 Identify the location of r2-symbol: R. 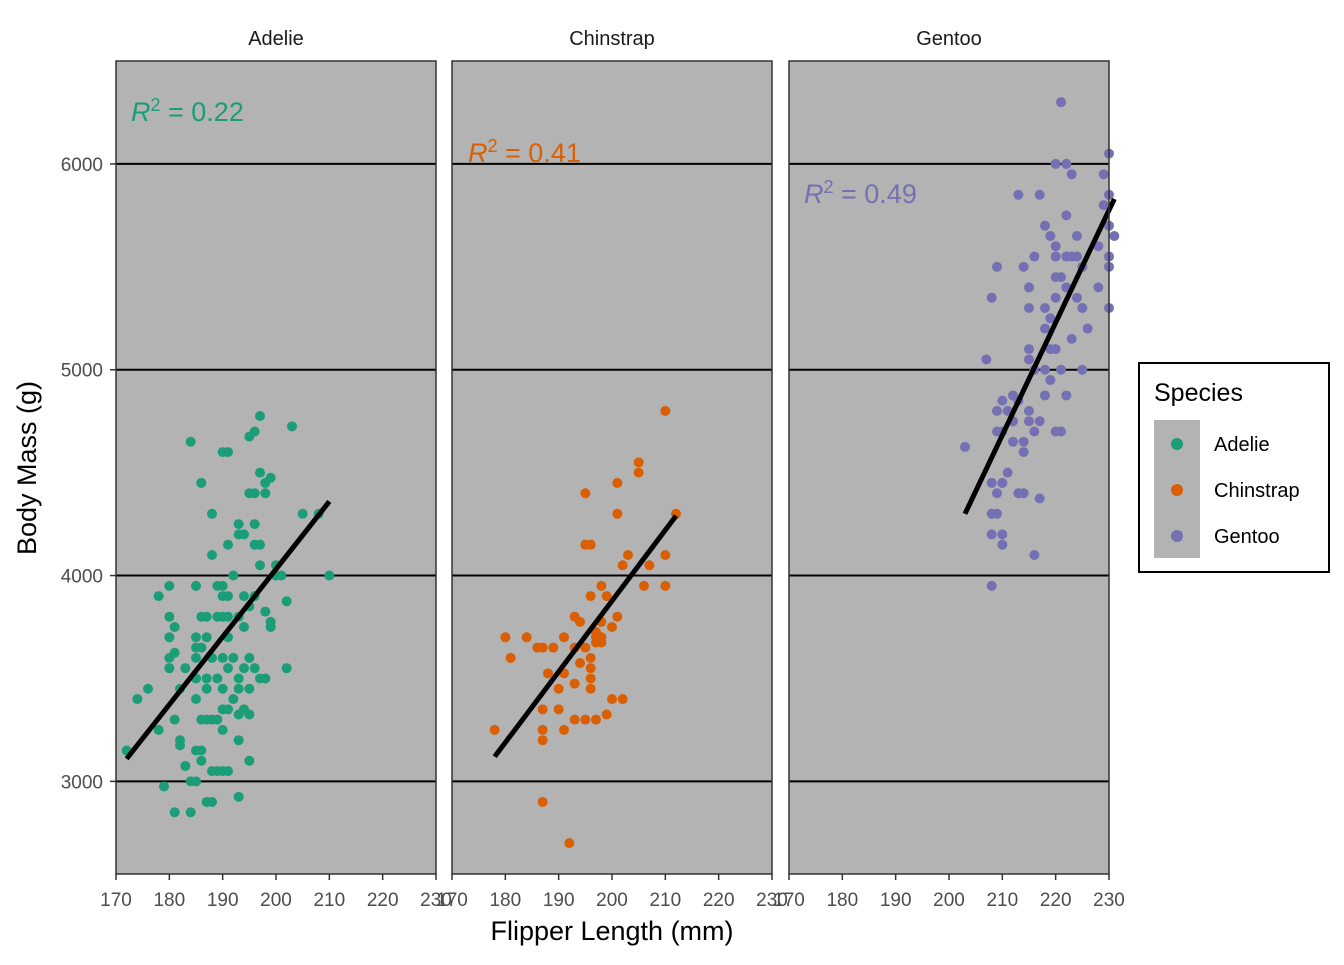
(141, 112).